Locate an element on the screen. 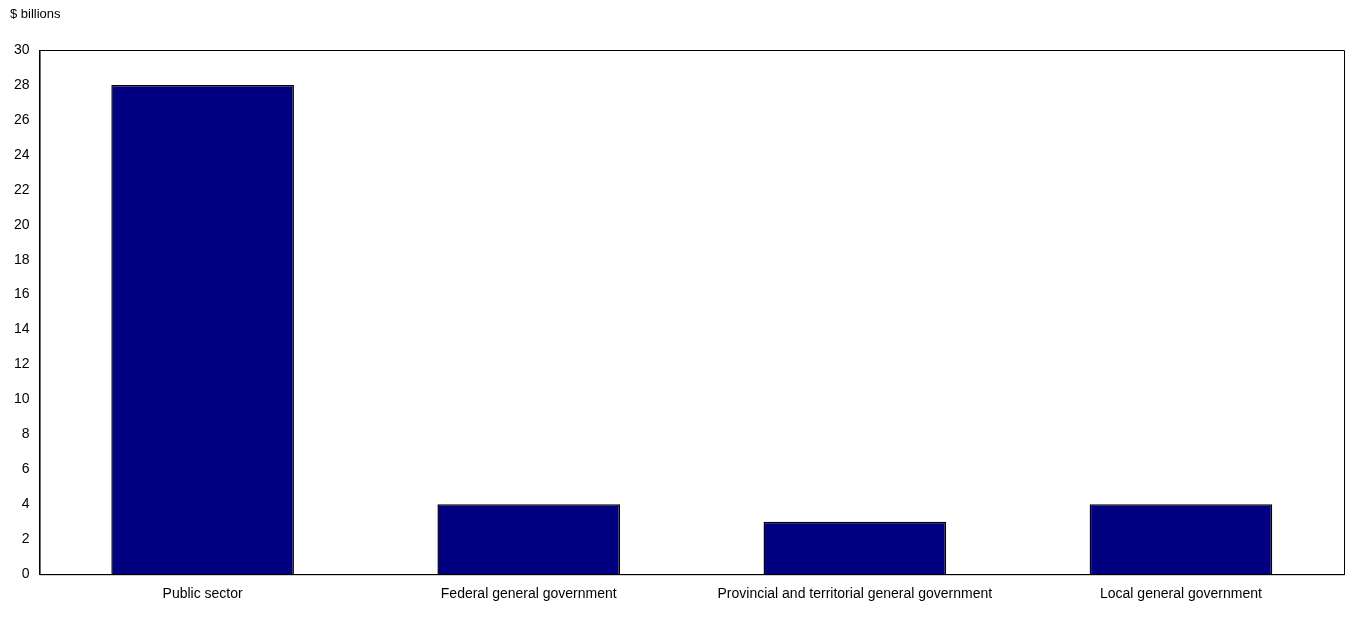 This screenshot has width=1353, height=619. y-tick-label: 24 is located at coordinates (21, 153).